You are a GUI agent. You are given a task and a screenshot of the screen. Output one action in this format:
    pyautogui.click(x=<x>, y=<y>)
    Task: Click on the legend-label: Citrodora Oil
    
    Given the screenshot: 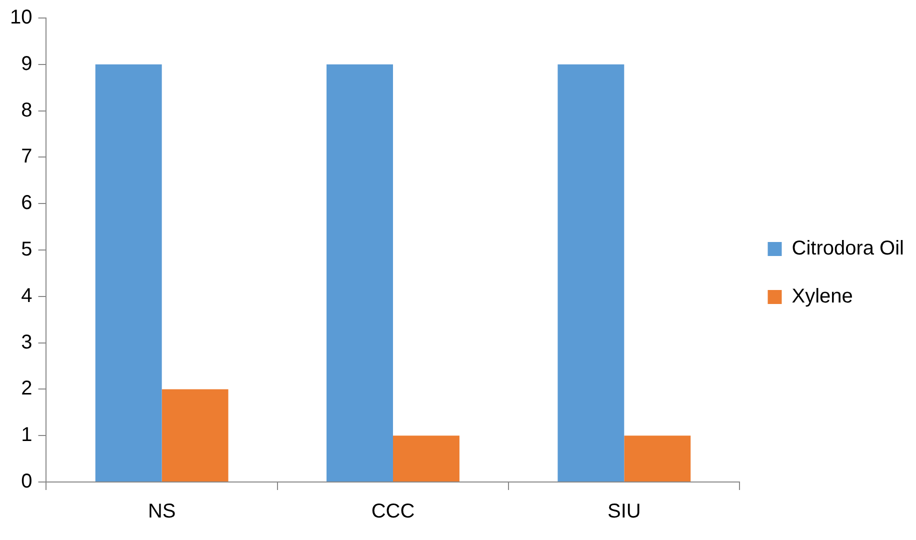 What is the action you would take?
    pyautogui.click(x=848, y=249)
    